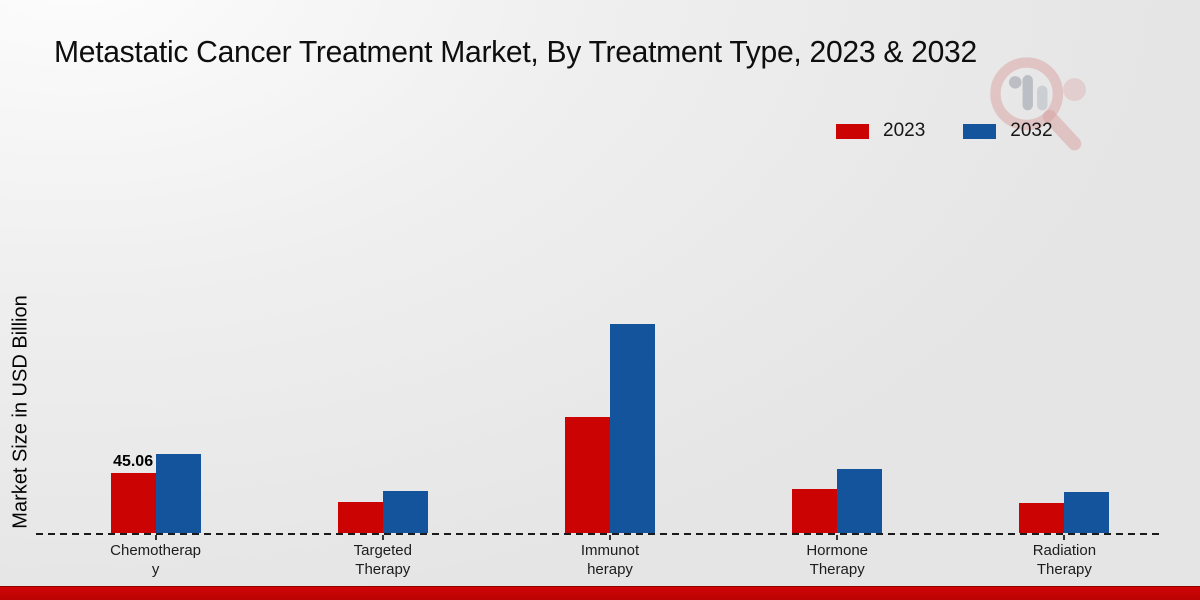  Describe the element at coordinates (1008, 131) in the screenshot. I see `legend-item-2032: 2032` at that location.